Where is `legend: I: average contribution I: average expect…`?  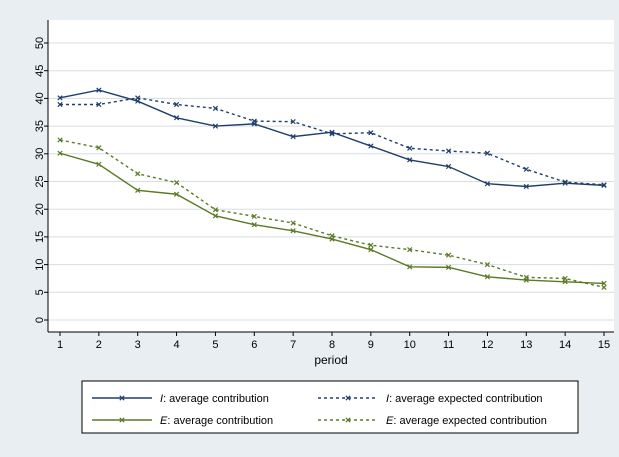
legend: I: average contribution I: average expect… is located at coordinates (330, 407).